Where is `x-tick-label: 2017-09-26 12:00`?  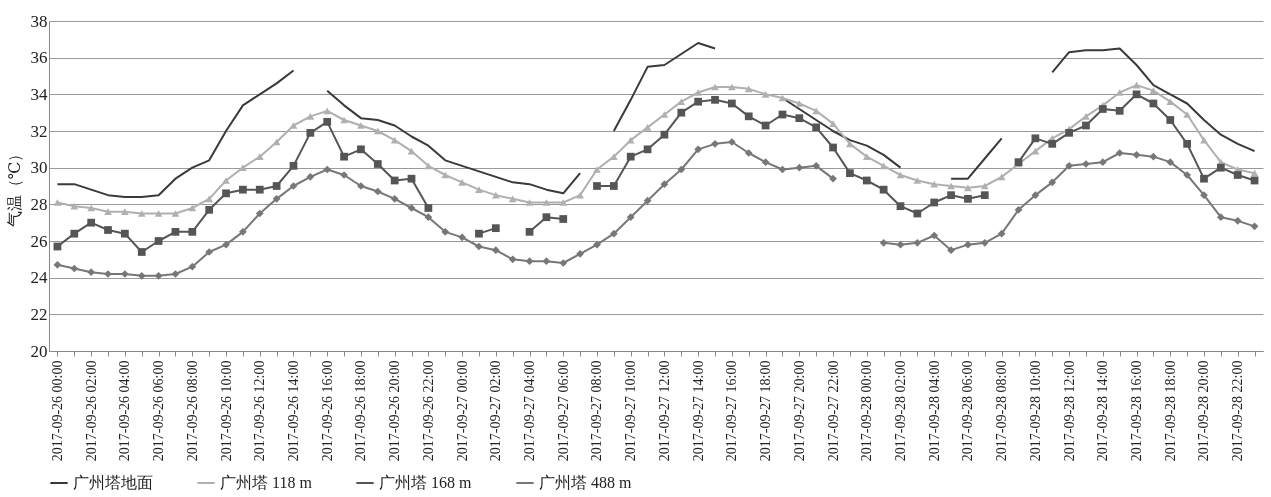 x-tick-label: 2017-09-26 12:00 is located at coordinates (260, 411).